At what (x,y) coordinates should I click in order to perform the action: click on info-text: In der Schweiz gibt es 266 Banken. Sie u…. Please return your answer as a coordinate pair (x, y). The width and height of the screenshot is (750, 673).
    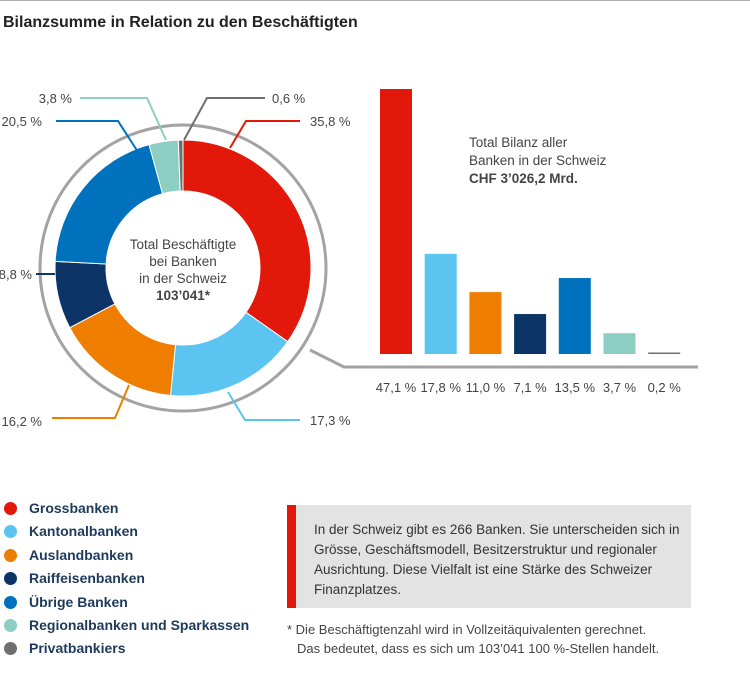
    Looking at the image, I should click on (497, 559).